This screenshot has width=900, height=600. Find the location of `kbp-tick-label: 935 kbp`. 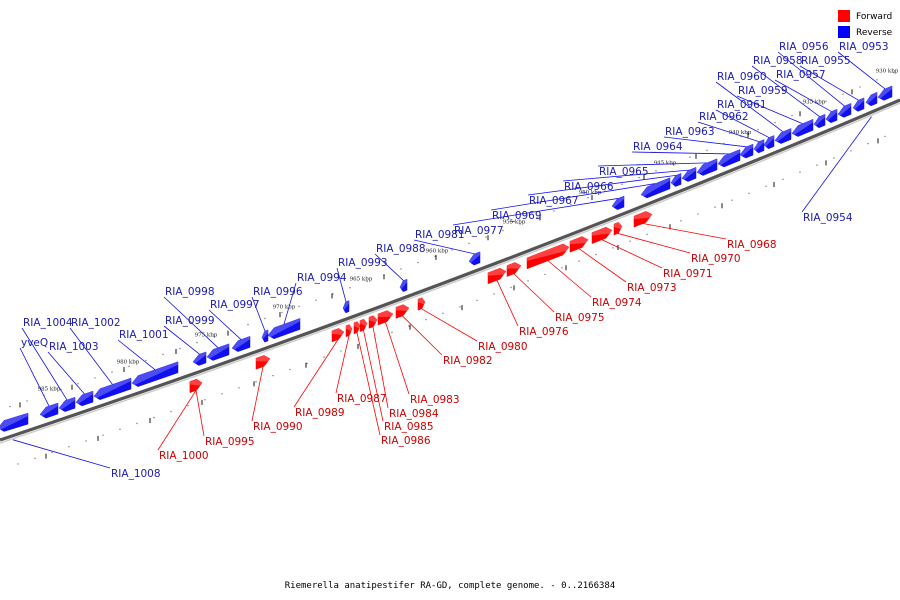

kbp-tick-label: 935 kbp is located at coordinates (814, 102).